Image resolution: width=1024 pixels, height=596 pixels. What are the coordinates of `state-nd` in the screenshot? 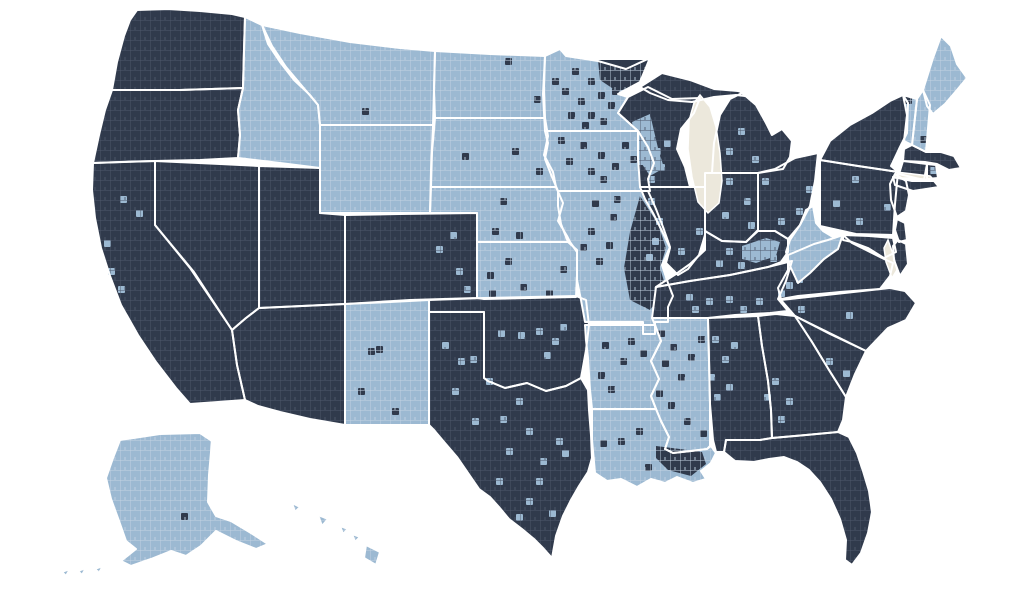 It's located at (489, 84).